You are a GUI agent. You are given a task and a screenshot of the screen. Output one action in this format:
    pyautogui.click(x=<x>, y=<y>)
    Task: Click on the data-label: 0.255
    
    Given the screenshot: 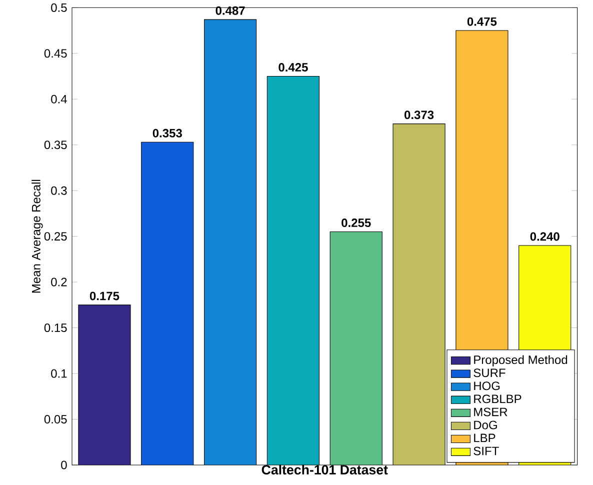 What is the action you would take?
    pyautogui.click(x=356, y=223)
    